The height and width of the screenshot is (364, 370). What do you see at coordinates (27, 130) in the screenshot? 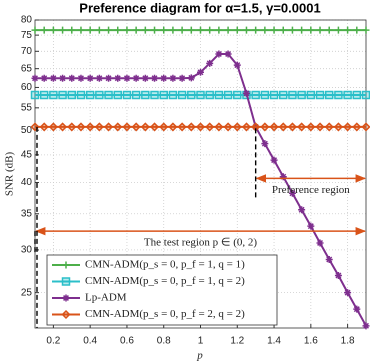
I see `y-tick-label: 50` at bounding box center [27, 130].